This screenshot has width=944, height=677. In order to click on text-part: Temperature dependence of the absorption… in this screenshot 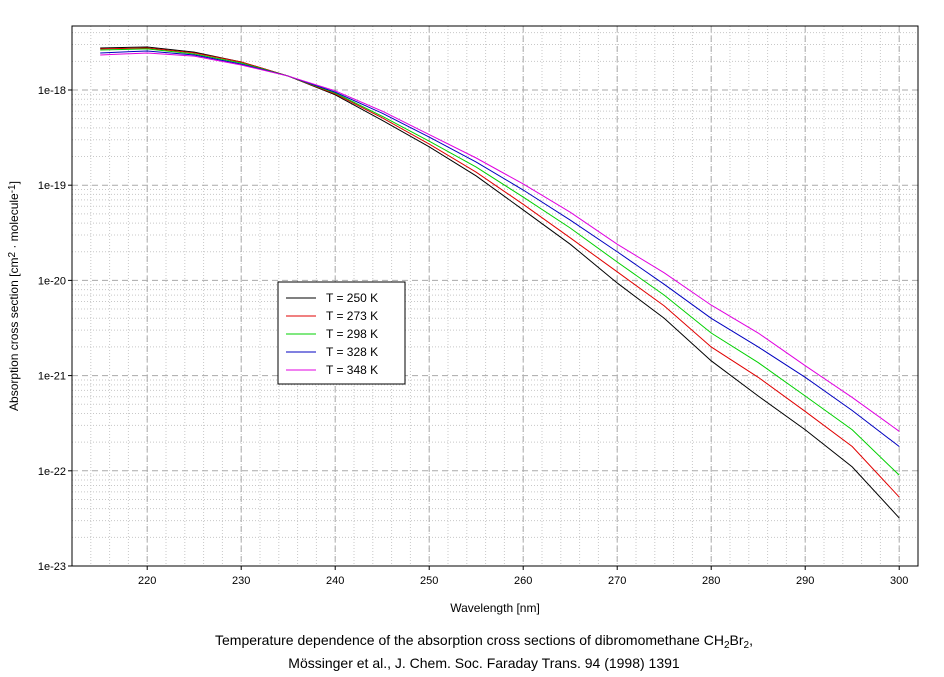, I will do `click(469, 640)`.